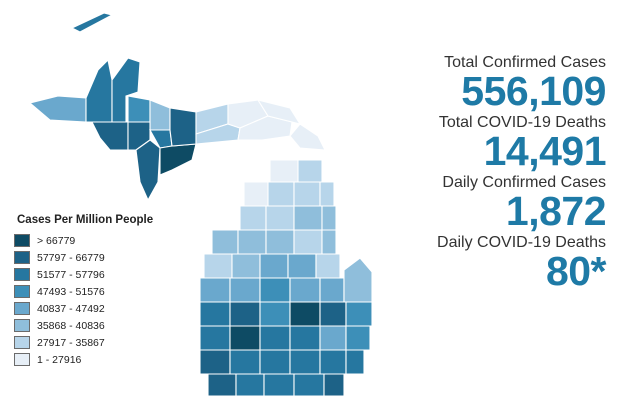 Image resolution: width=624 pixels, height=408 pixels. What do you see at coordinates (71, 342) in the screenshot?
I see `legend-label: 27917 - 35867` at bounding box center [71, 342].